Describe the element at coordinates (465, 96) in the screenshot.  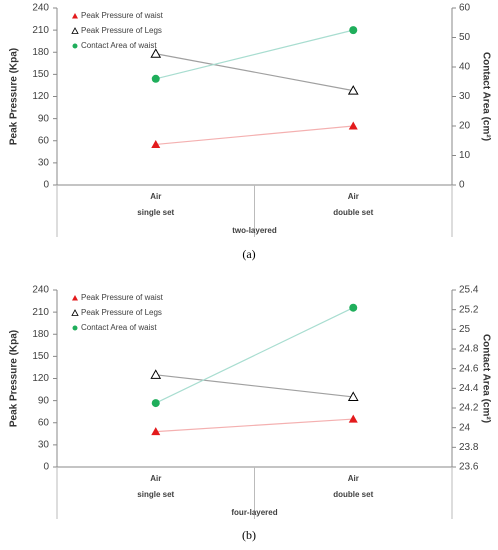
I see `y2-tick-label: 30` at that location.